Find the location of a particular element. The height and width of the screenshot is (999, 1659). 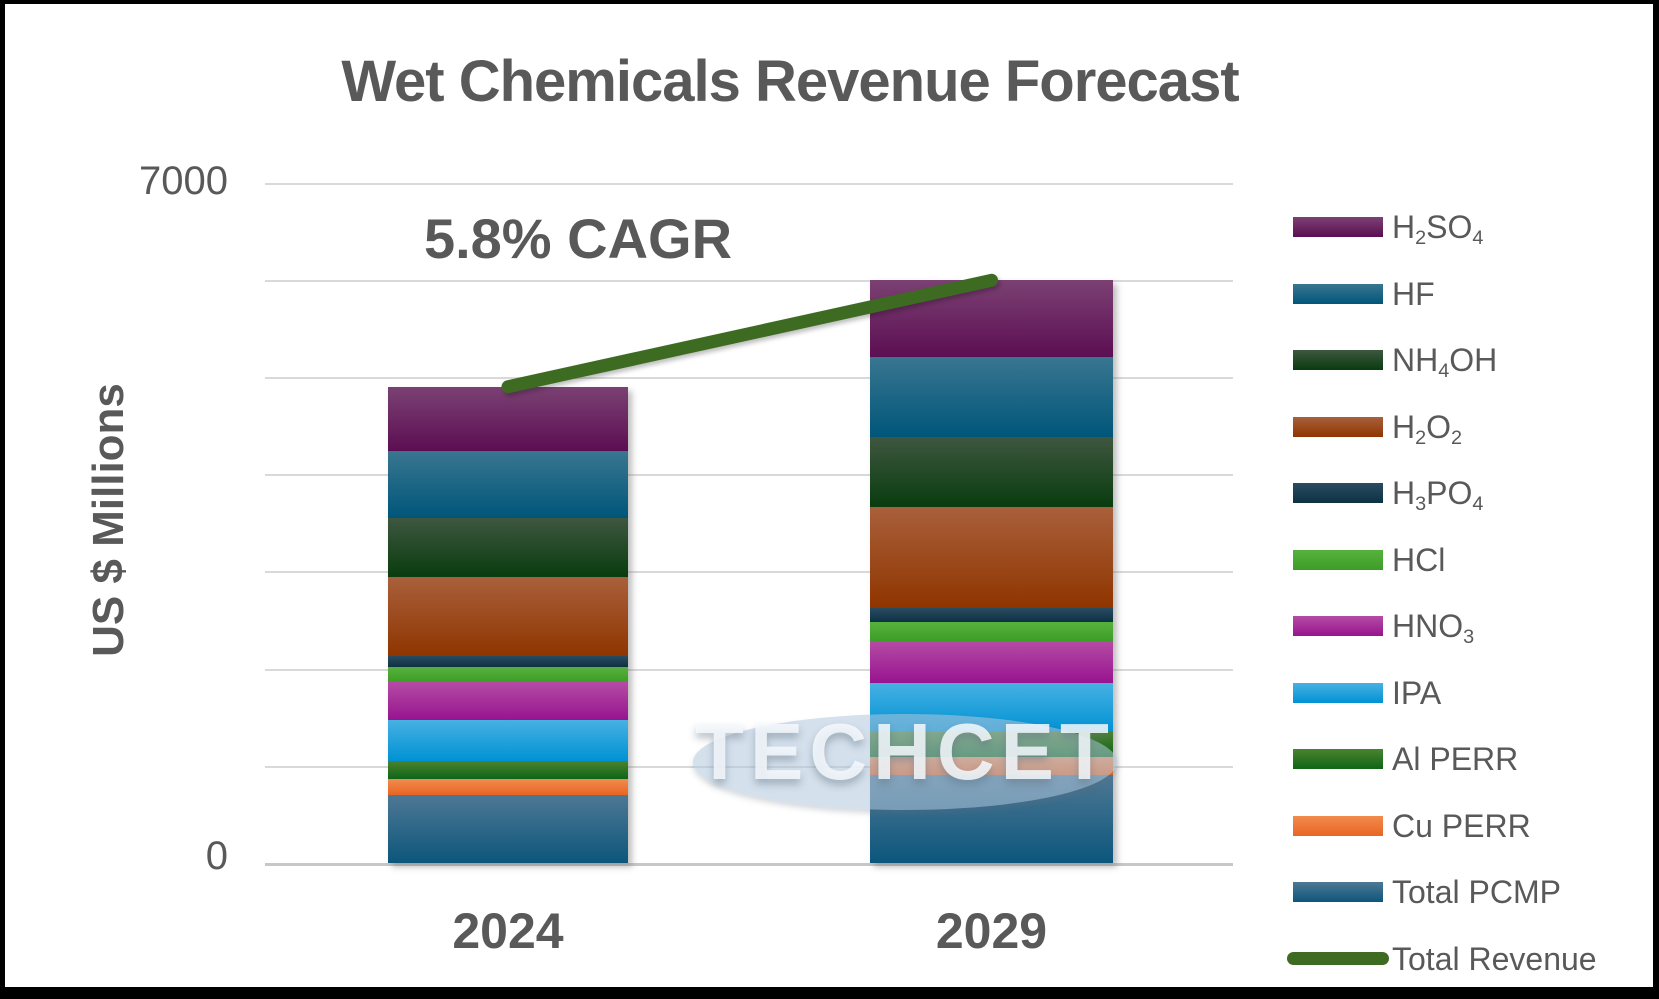

legend-label-part: Cu PERR is located at coordinates (1461, 825).